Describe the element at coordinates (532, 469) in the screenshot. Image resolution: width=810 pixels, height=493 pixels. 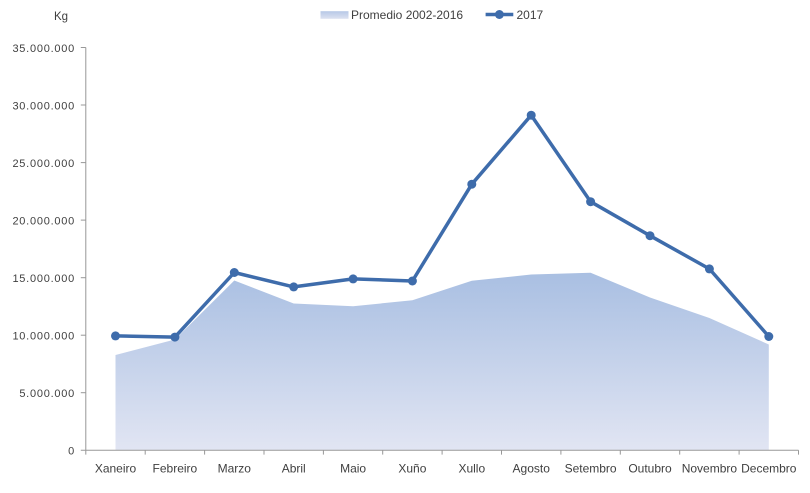
I see `svg-text: Agosto` at that location.